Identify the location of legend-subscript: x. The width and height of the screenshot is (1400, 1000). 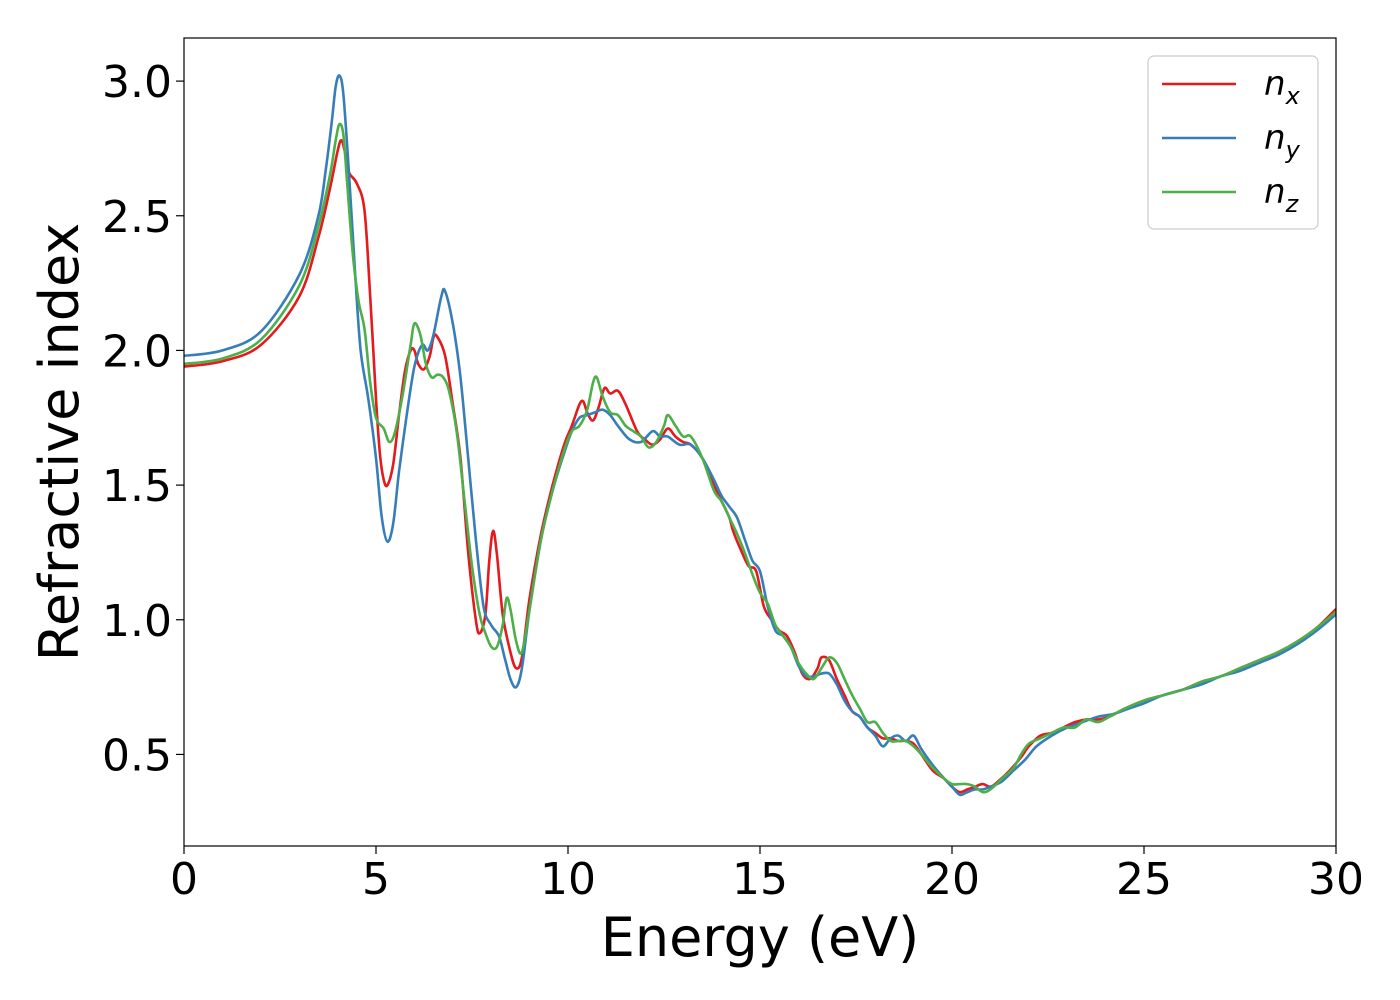
(1293, 96).